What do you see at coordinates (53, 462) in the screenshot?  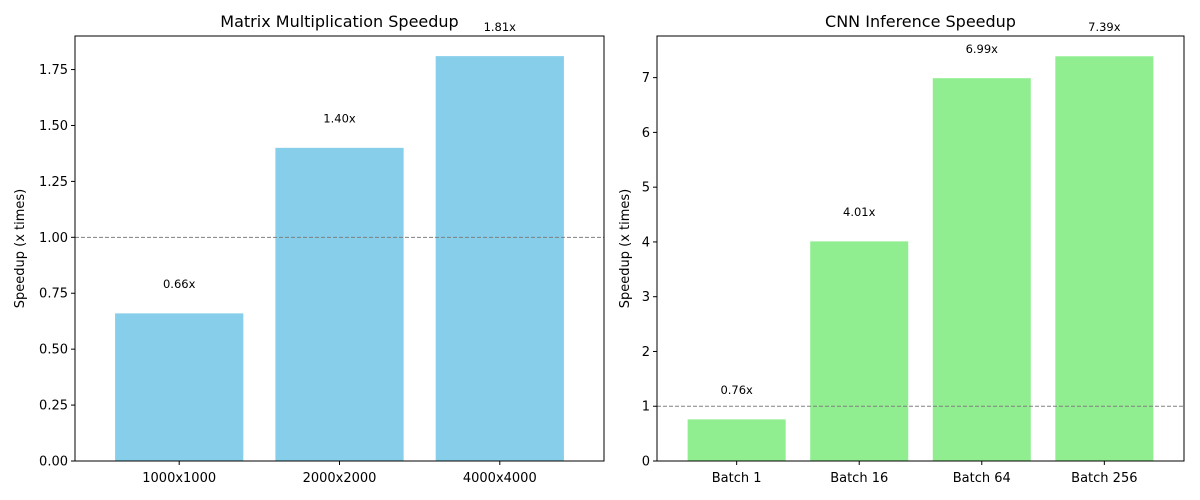 I see `y-tick-label: 0.00` at bounding box center [53, 462].